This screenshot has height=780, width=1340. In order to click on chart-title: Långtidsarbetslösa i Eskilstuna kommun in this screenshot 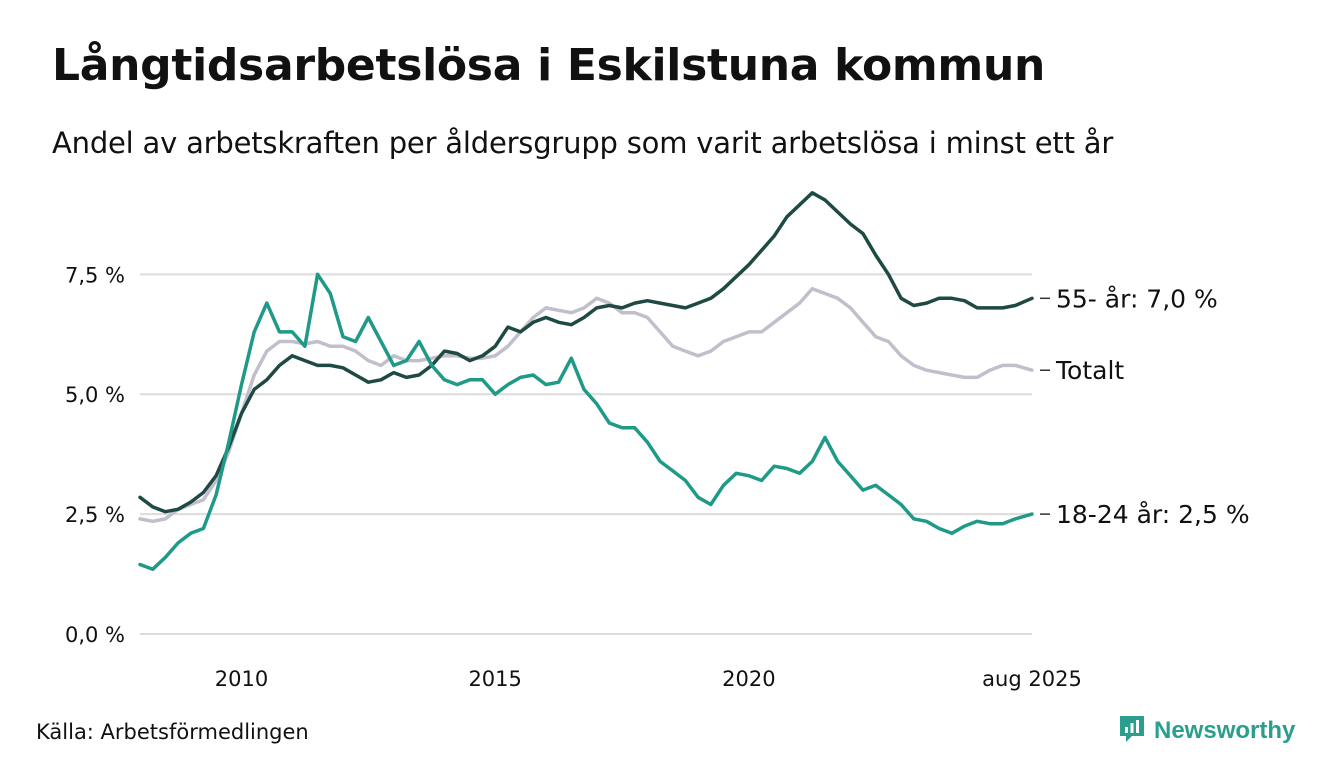, I will do `click(549, 65)`.